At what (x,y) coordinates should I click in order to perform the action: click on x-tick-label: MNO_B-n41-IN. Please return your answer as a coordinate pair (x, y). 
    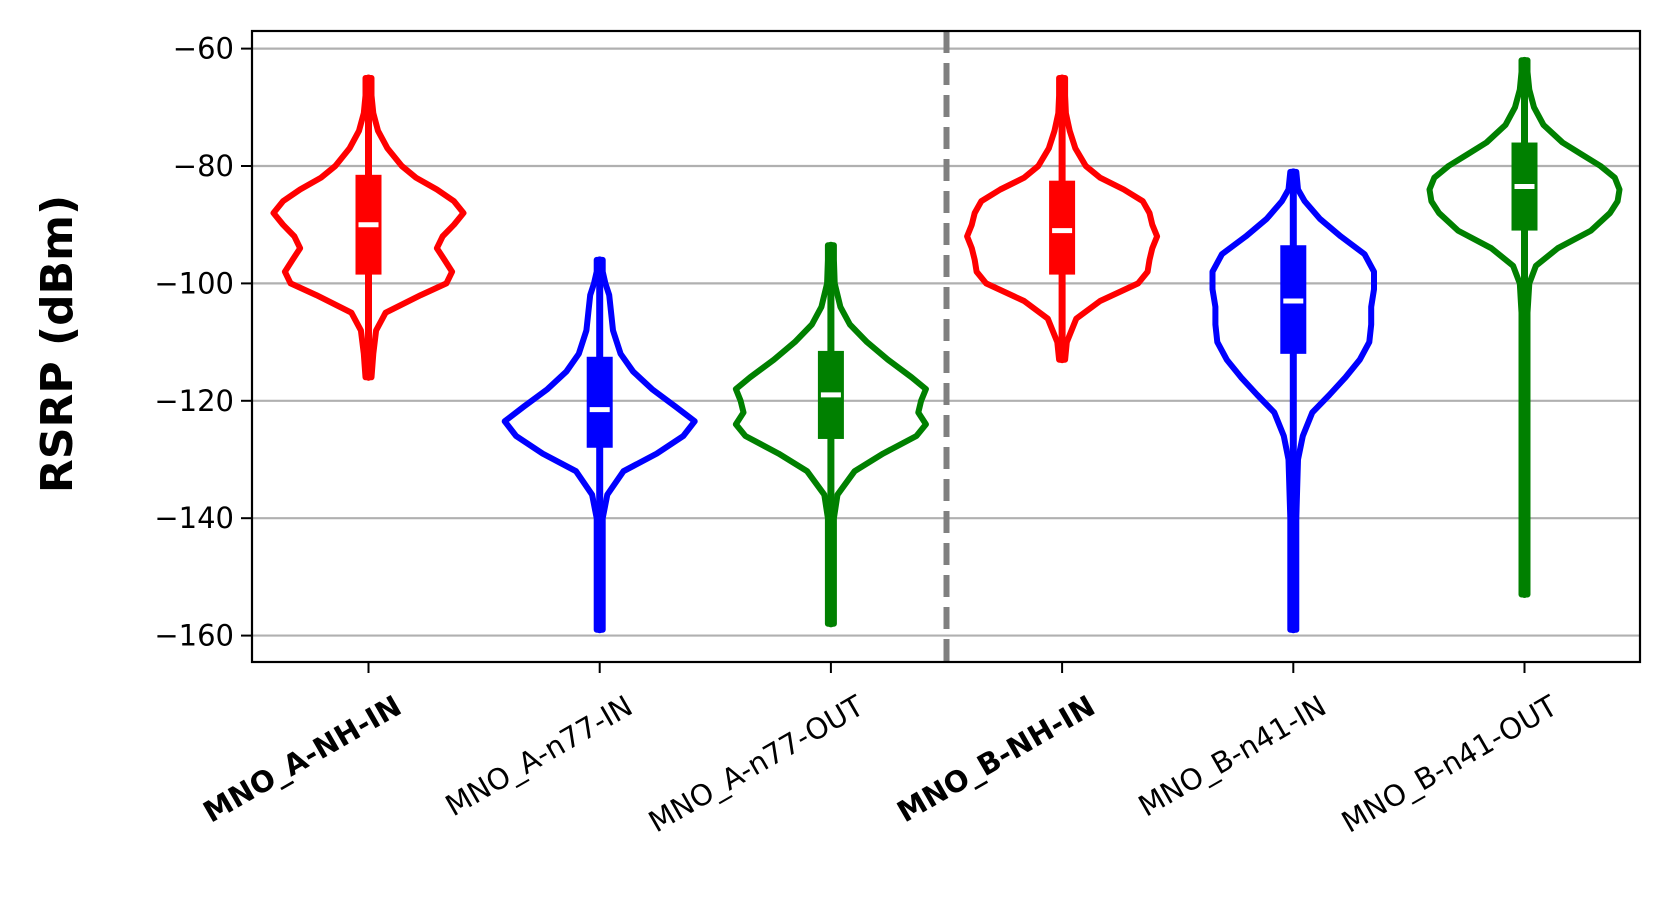
    Looking at the image, I should click on (1232, 756).